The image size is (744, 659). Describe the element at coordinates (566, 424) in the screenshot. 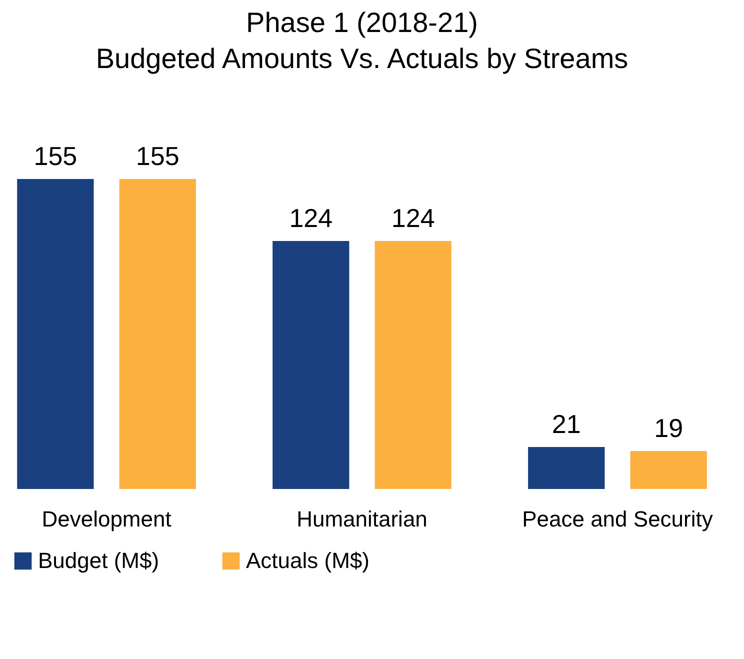

I see `data-label: 21` at that location.